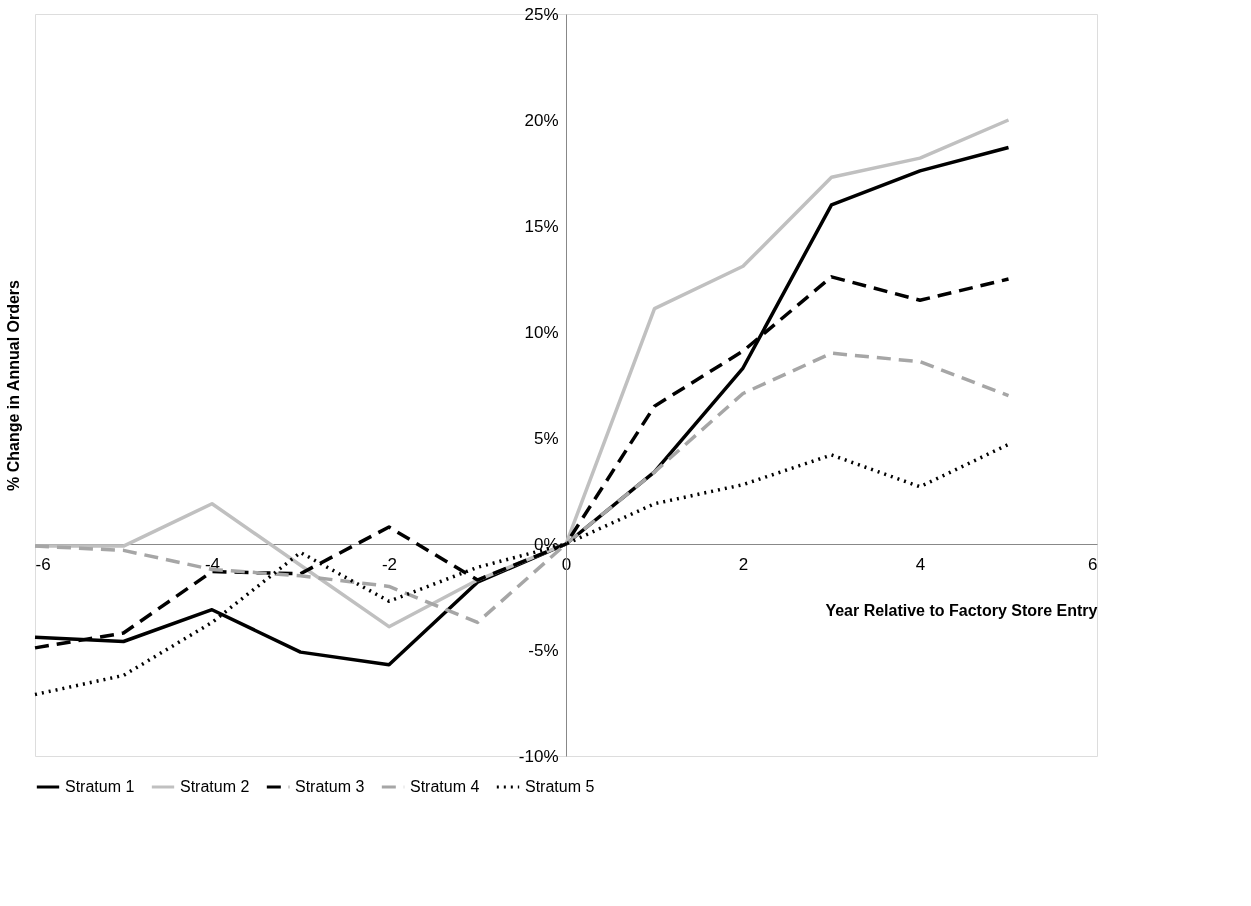 The height and width of the screenshot is (906, 1251). Describe the element at coordinates (546, 438) in the screenshot. I see `y-tick-label: 5%` at that location.